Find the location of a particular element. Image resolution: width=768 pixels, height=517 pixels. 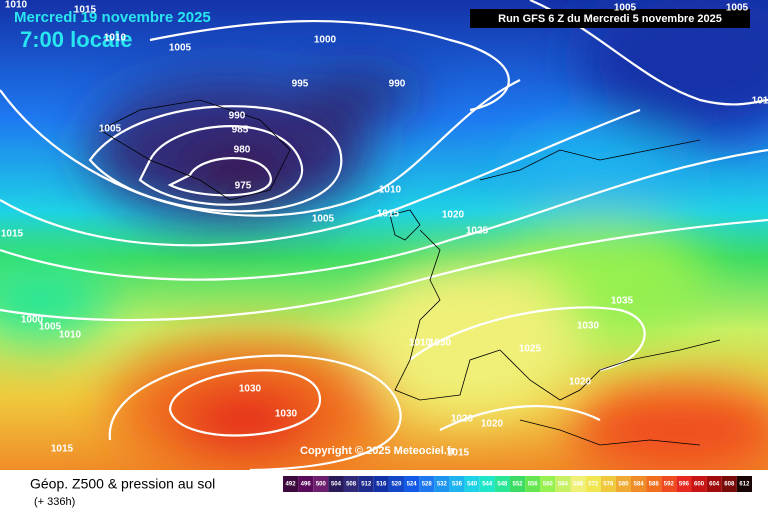

footer-subtitle: (+ 336h) is located at coordinates (54, 502).